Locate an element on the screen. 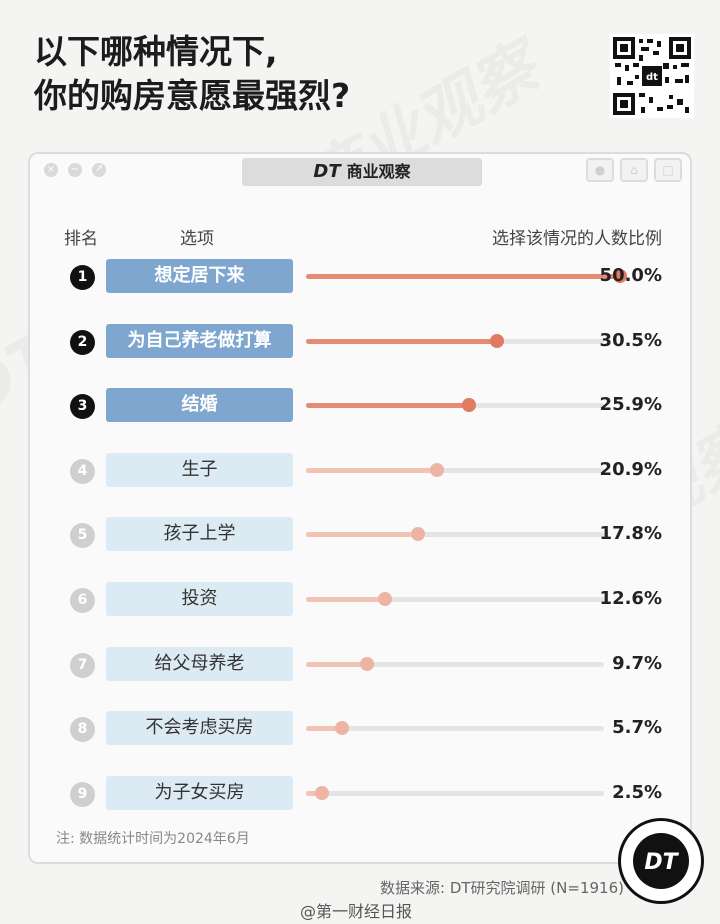  chat-icon: ● is located at coordinates (600, 170).